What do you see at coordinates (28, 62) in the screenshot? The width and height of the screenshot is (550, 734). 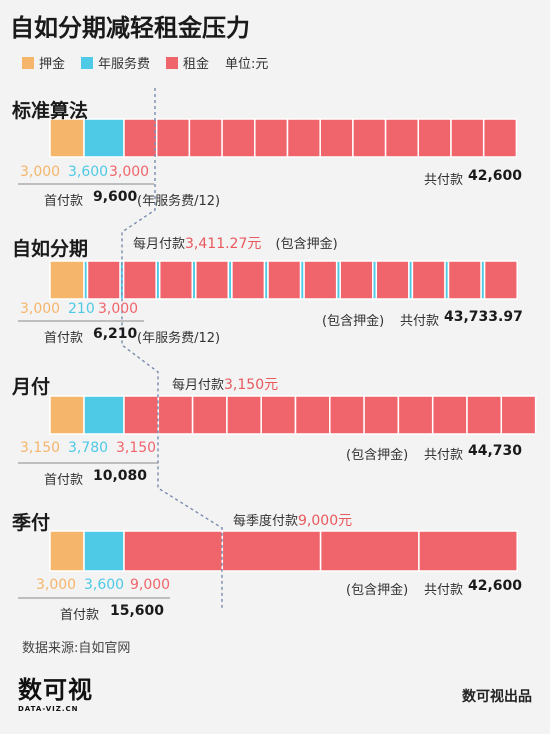 I see `legend-deposit-swatch` at bounding box center [28, 62].